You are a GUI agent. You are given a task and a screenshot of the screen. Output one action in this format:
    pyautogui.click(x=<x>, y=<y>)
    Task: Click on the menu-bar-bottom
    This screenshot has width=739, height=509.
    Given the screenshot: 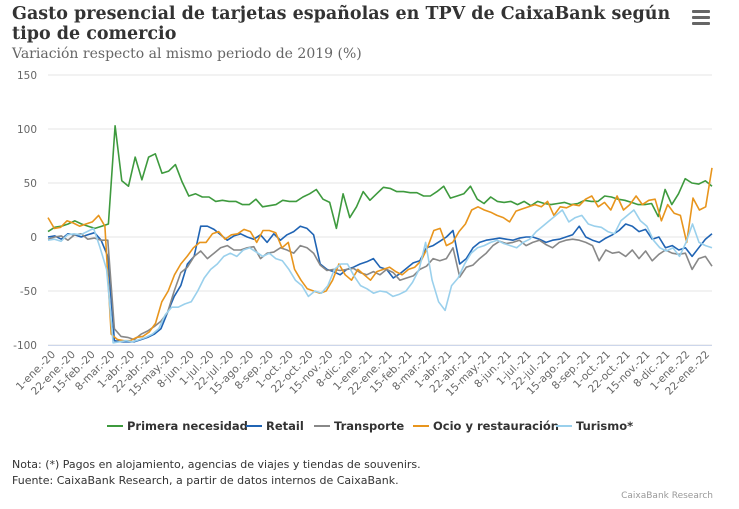 What is the action you would take?
    pyautogui.click(x=701, y=23)
    